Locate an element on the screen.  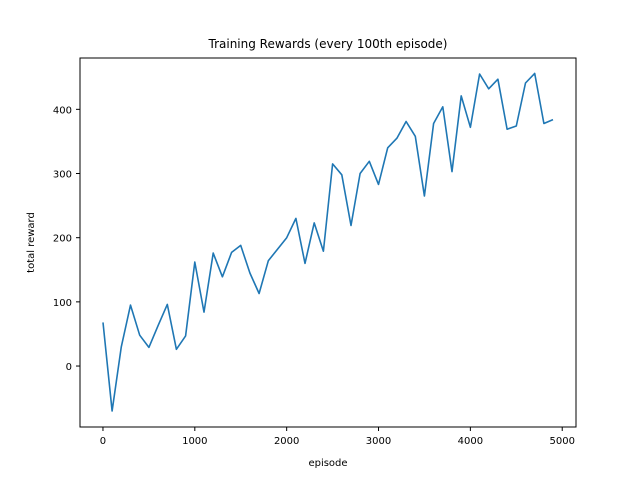
y-tick-label: 400 is located at coordinates (62, 110).